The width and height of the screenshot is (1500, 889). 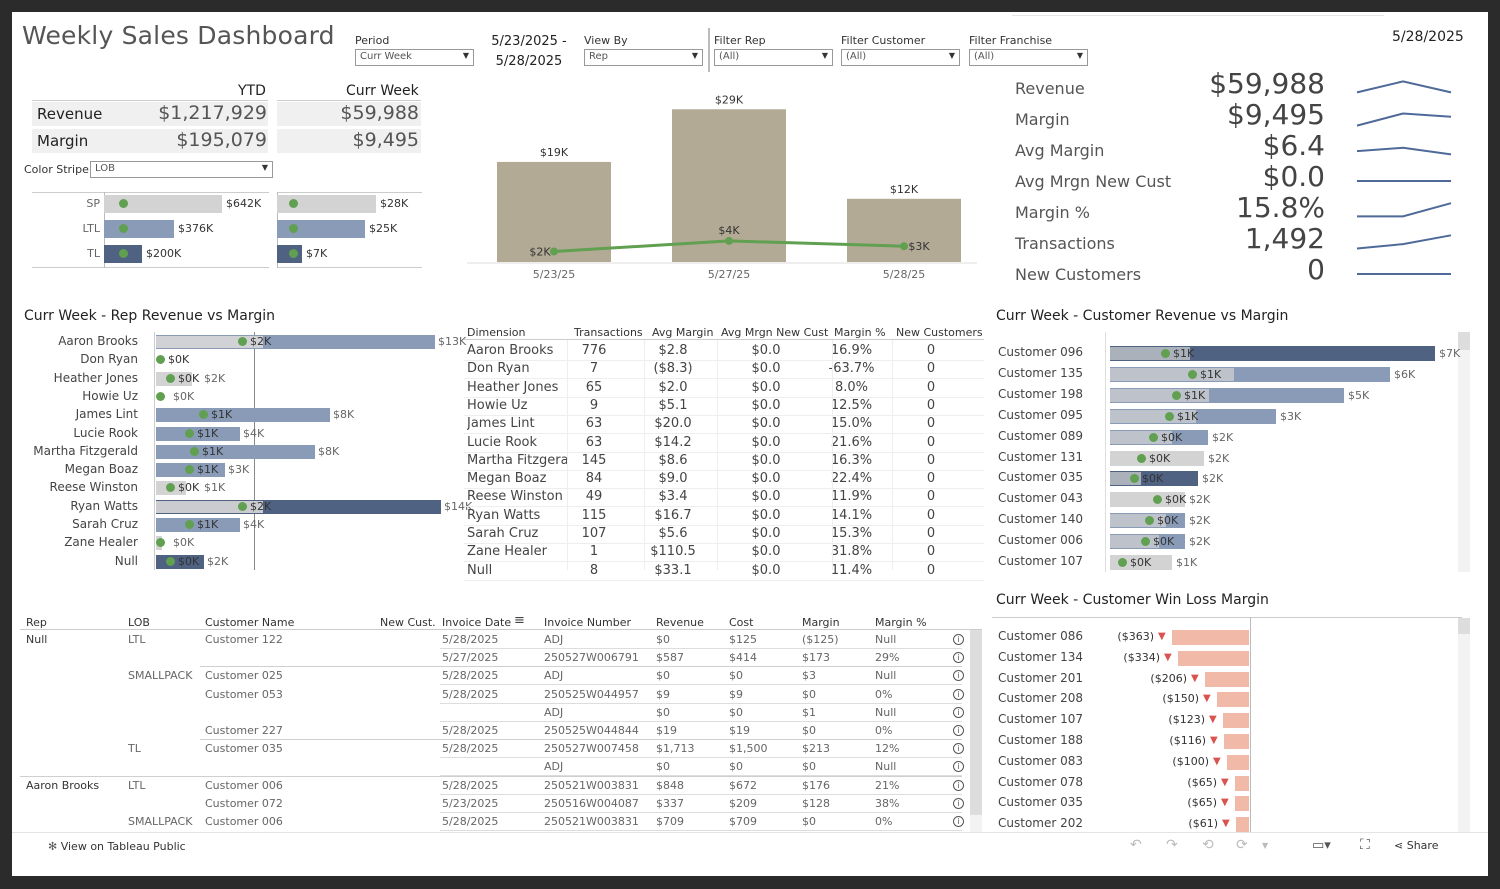 I want to click on detail-cell-lob: LTL, so click(x=137, y=639).